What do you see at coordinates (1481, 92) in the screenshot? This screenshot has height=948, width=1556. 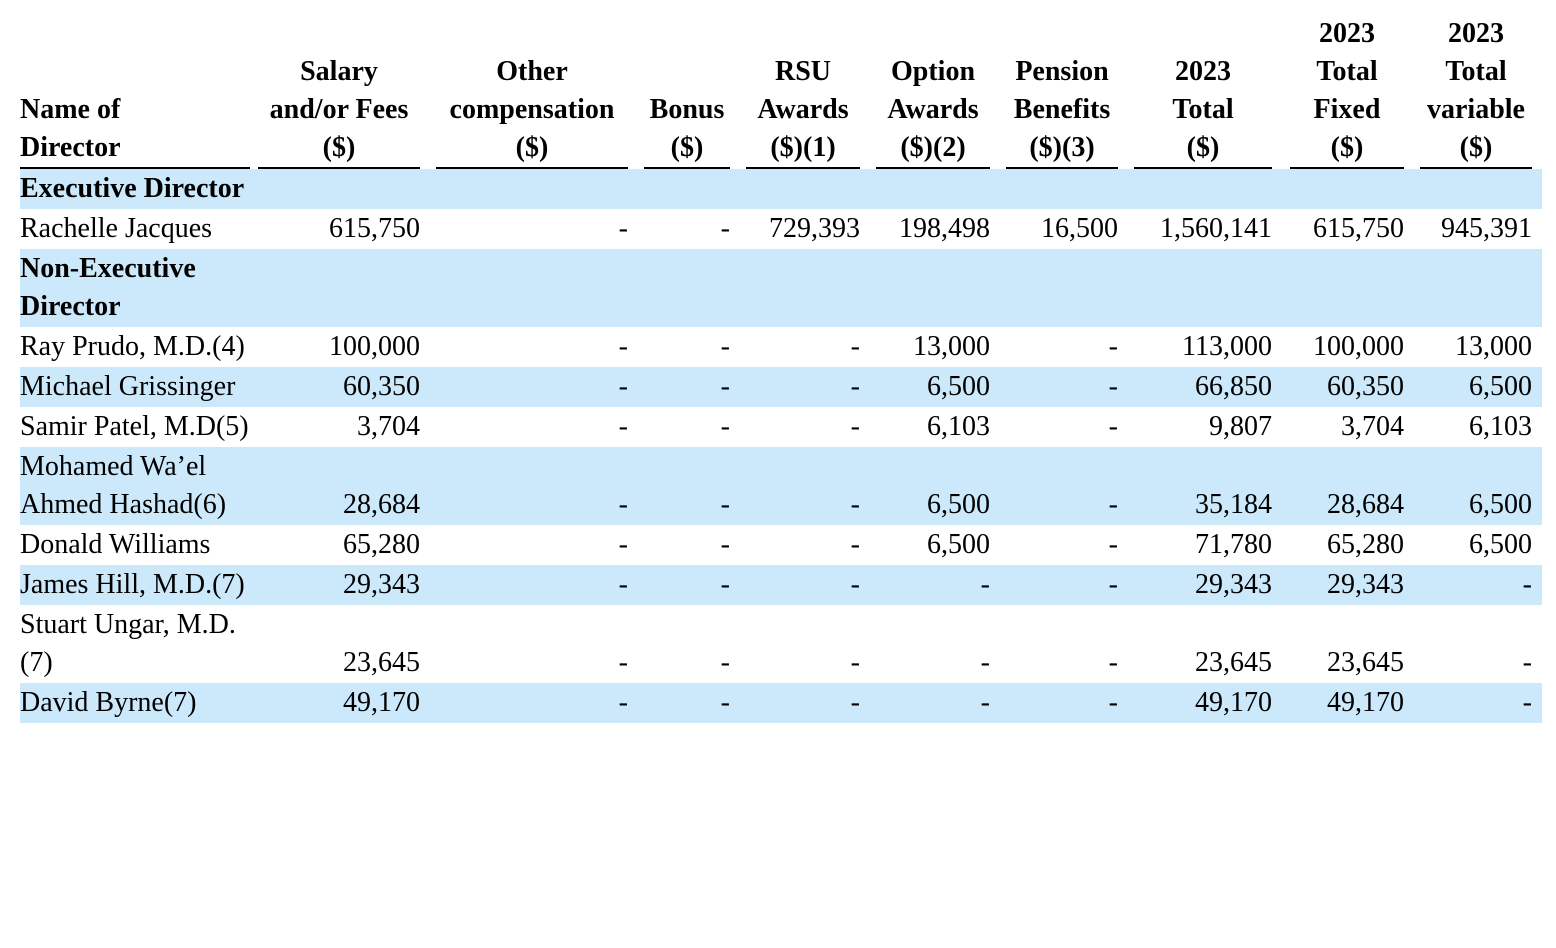 I see `column-header: 2023 Total variable ($)` at bounding box center [1481, 92].